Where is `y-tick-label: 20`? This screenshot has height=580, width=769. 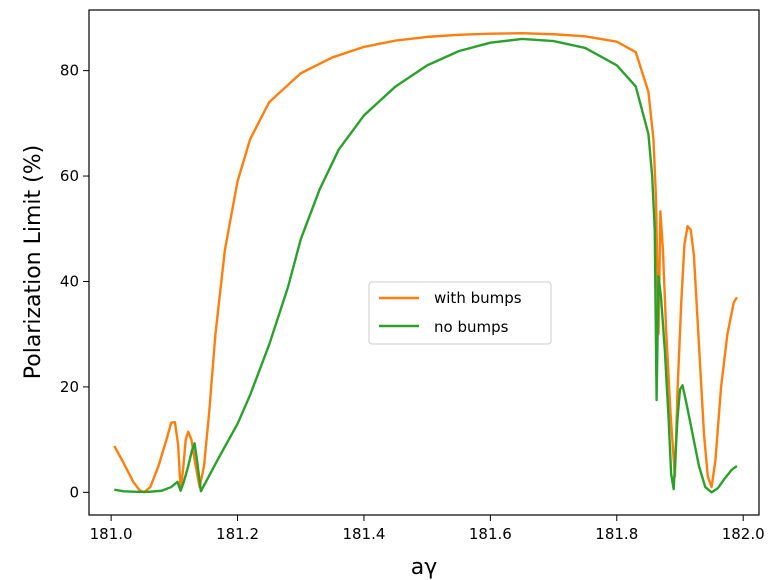 y-tick-label: 20 is located at coordinates (69, 387).